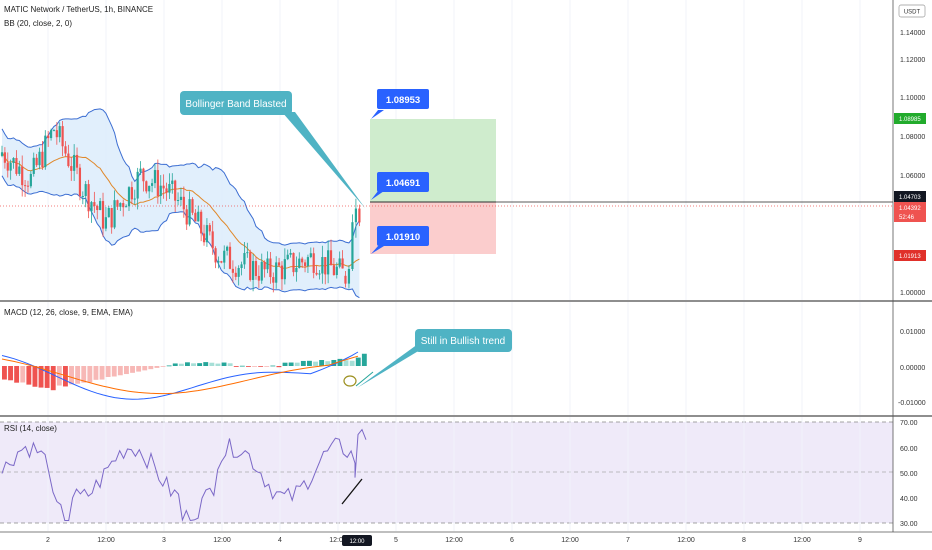 The height and width of the screenshot is (550, 932). I want to click on bb-callout-box, so click(236, 103).